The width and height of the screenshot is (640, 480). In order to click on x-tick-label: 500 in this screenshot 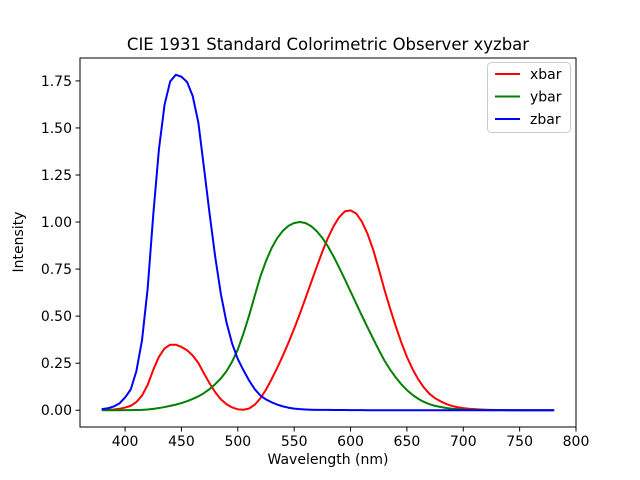, I will do `click(237, 442)`.